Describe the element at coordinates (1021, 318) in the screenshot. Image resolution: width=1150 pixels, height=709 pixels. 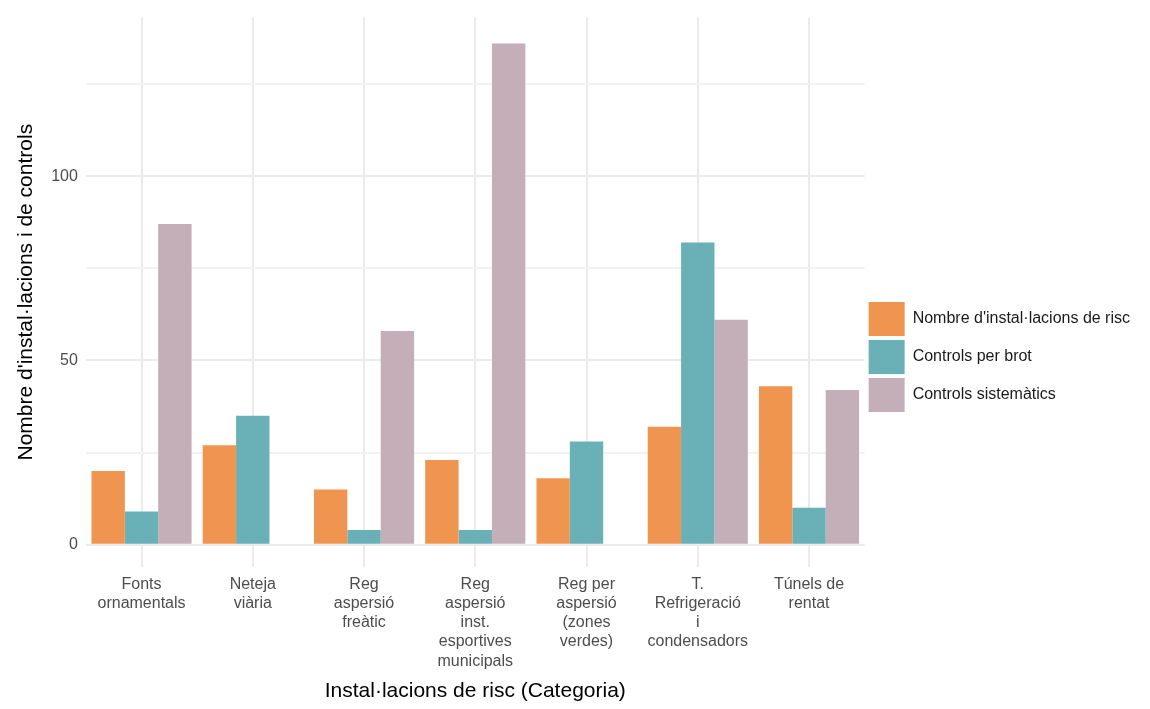
I see `legend-label: Nombre d'instal·lacions de risc` at that location.